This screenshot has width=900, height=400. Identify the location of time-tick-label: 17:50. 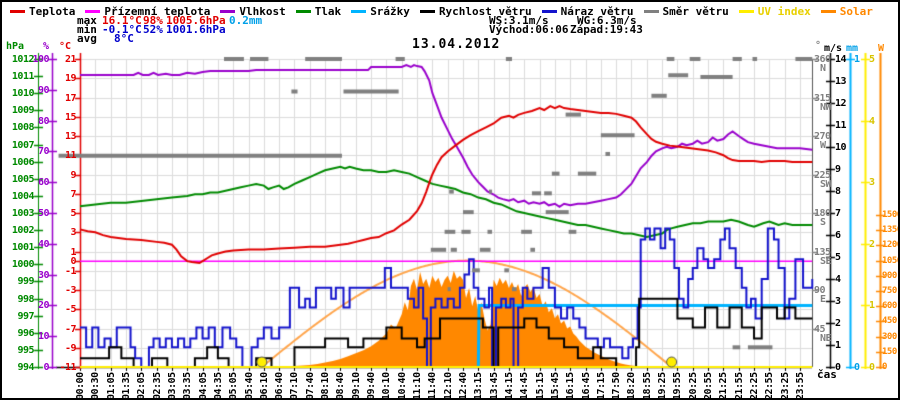
(617, 386).